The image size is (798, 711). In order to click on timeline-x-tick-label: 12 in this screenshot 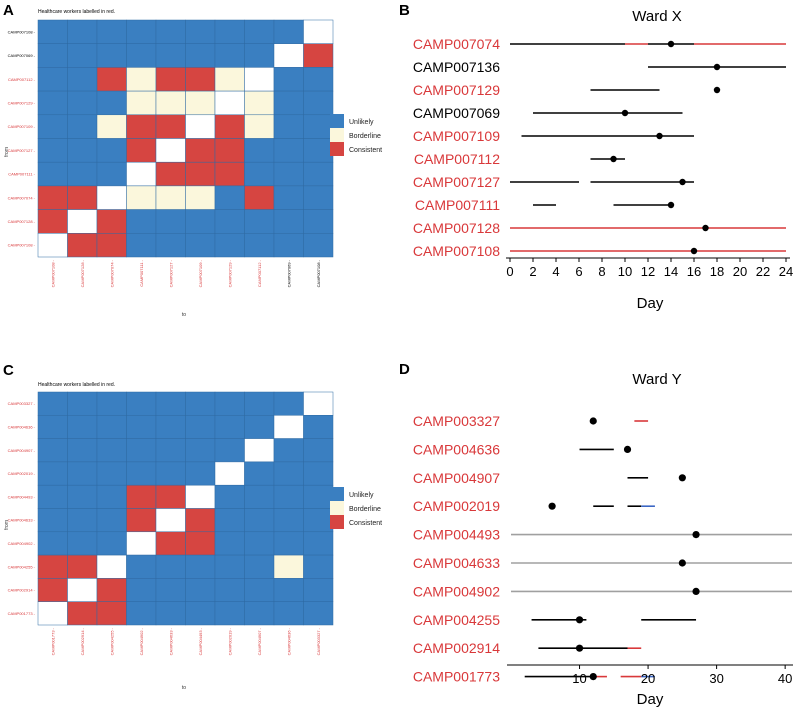, I will do `click(648, 271)`.